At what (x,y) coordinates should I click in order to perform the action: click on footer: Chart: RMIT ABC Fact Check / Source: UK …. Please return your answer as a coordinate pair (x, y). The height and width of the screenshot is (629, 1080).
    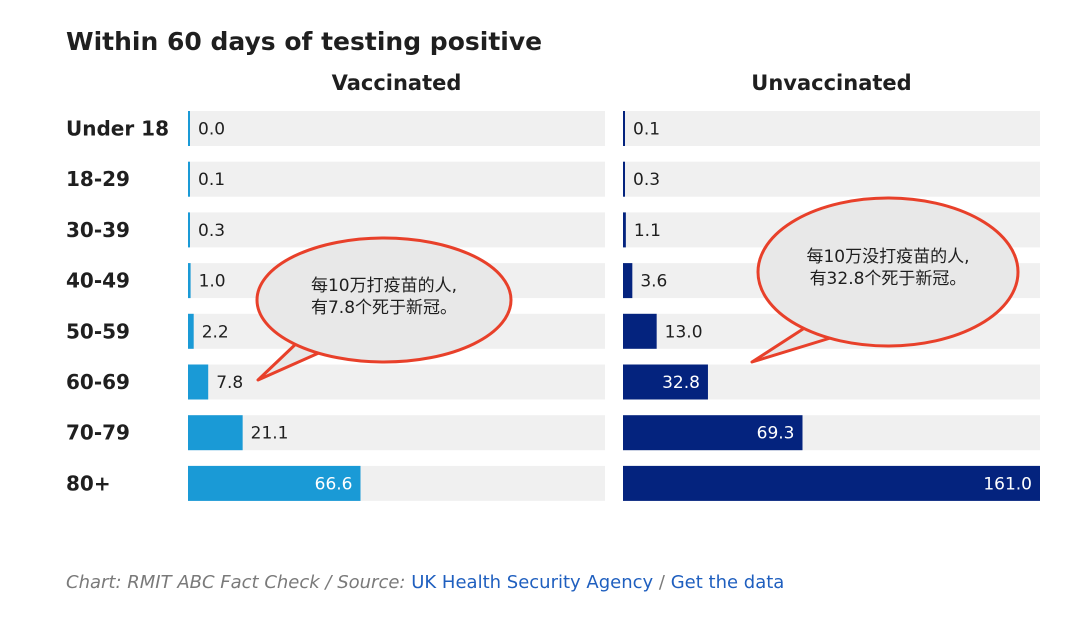
    Looking at the image, I should click on (425, 582).